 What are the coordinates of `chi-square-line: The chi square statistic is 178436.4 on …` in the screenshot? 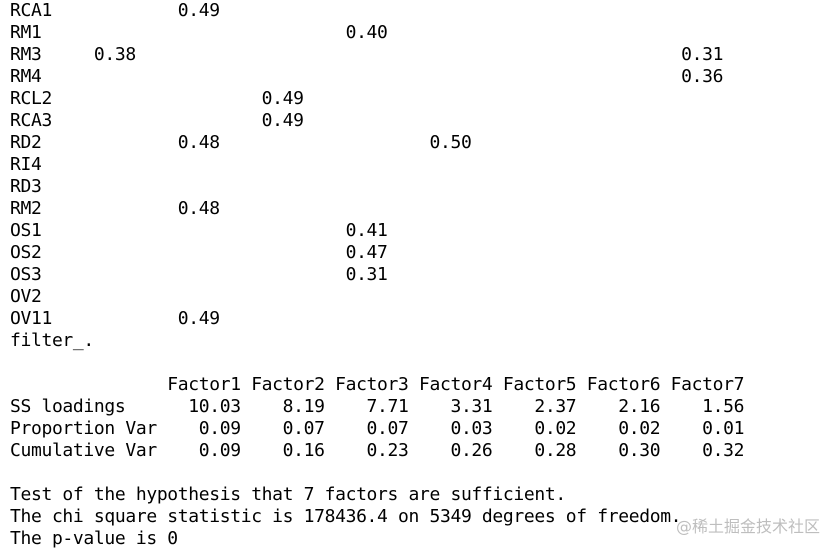 It's located at (346, 516).